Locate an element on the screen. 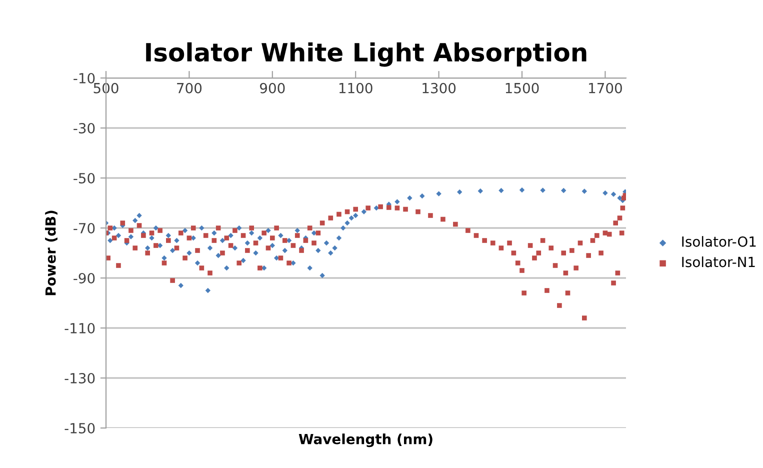 Image resolution: width=763 pixels, height=468 pixels. chart-title: Isolator White Light Absorption is located at coordinates (366, 54).